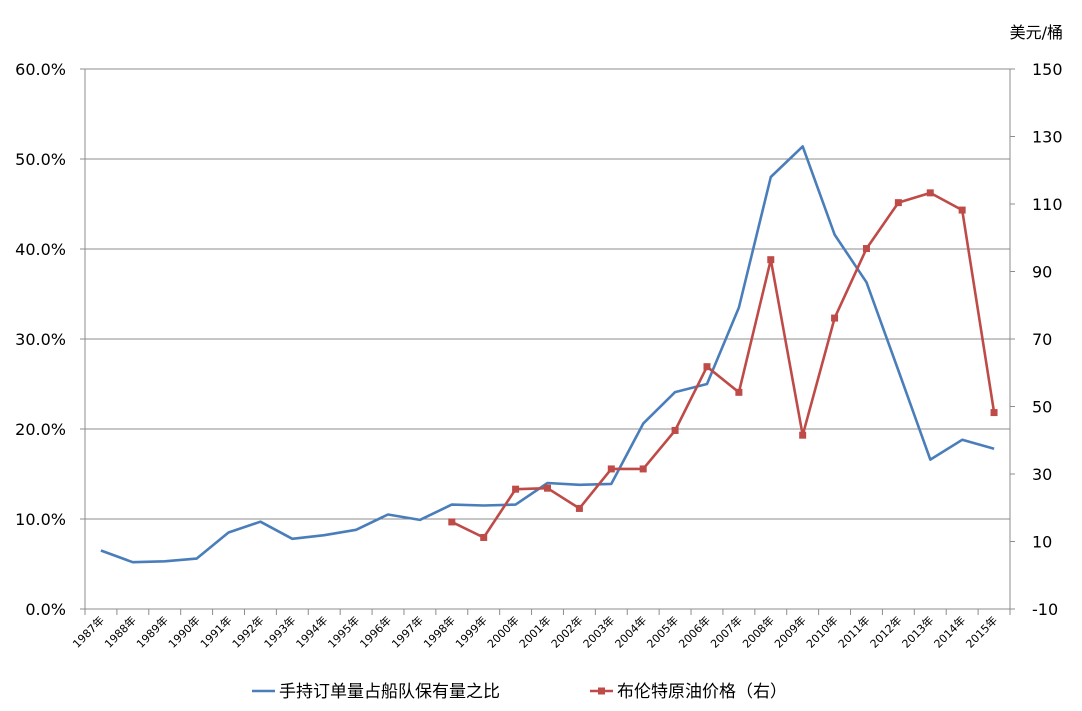  Describe the element at coordinates (375, 631) in the screenshot. I see `x-tick-label: 1996年` at that location.